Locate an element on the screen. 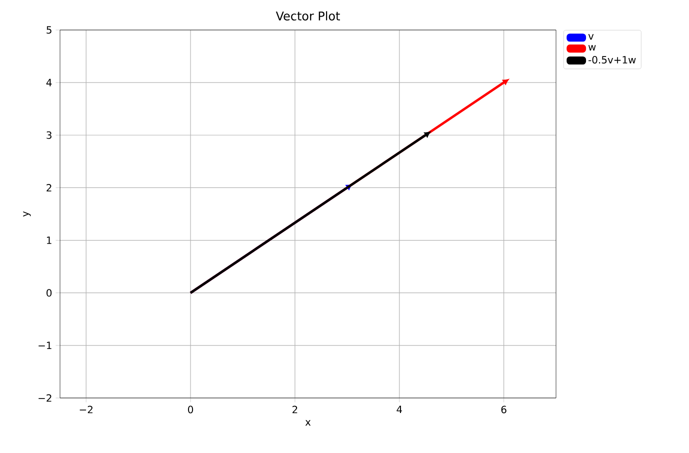  x-tick-label: 4 is located at coordinates (399, 410).